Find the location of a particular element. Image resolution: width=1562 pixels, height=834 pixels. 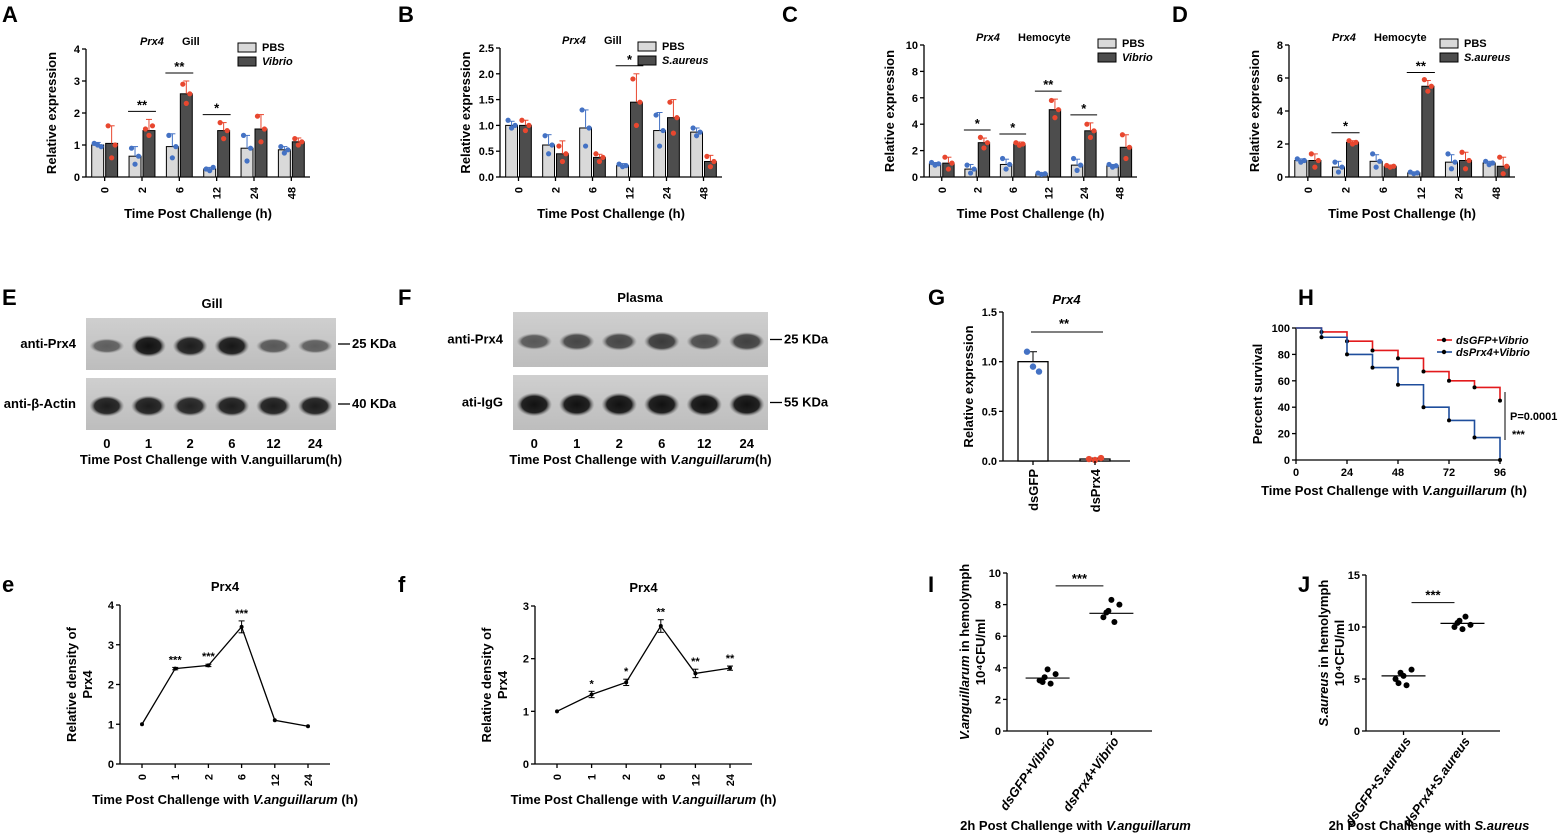

panel-letter-A: A is located at coordinates (10, 14).